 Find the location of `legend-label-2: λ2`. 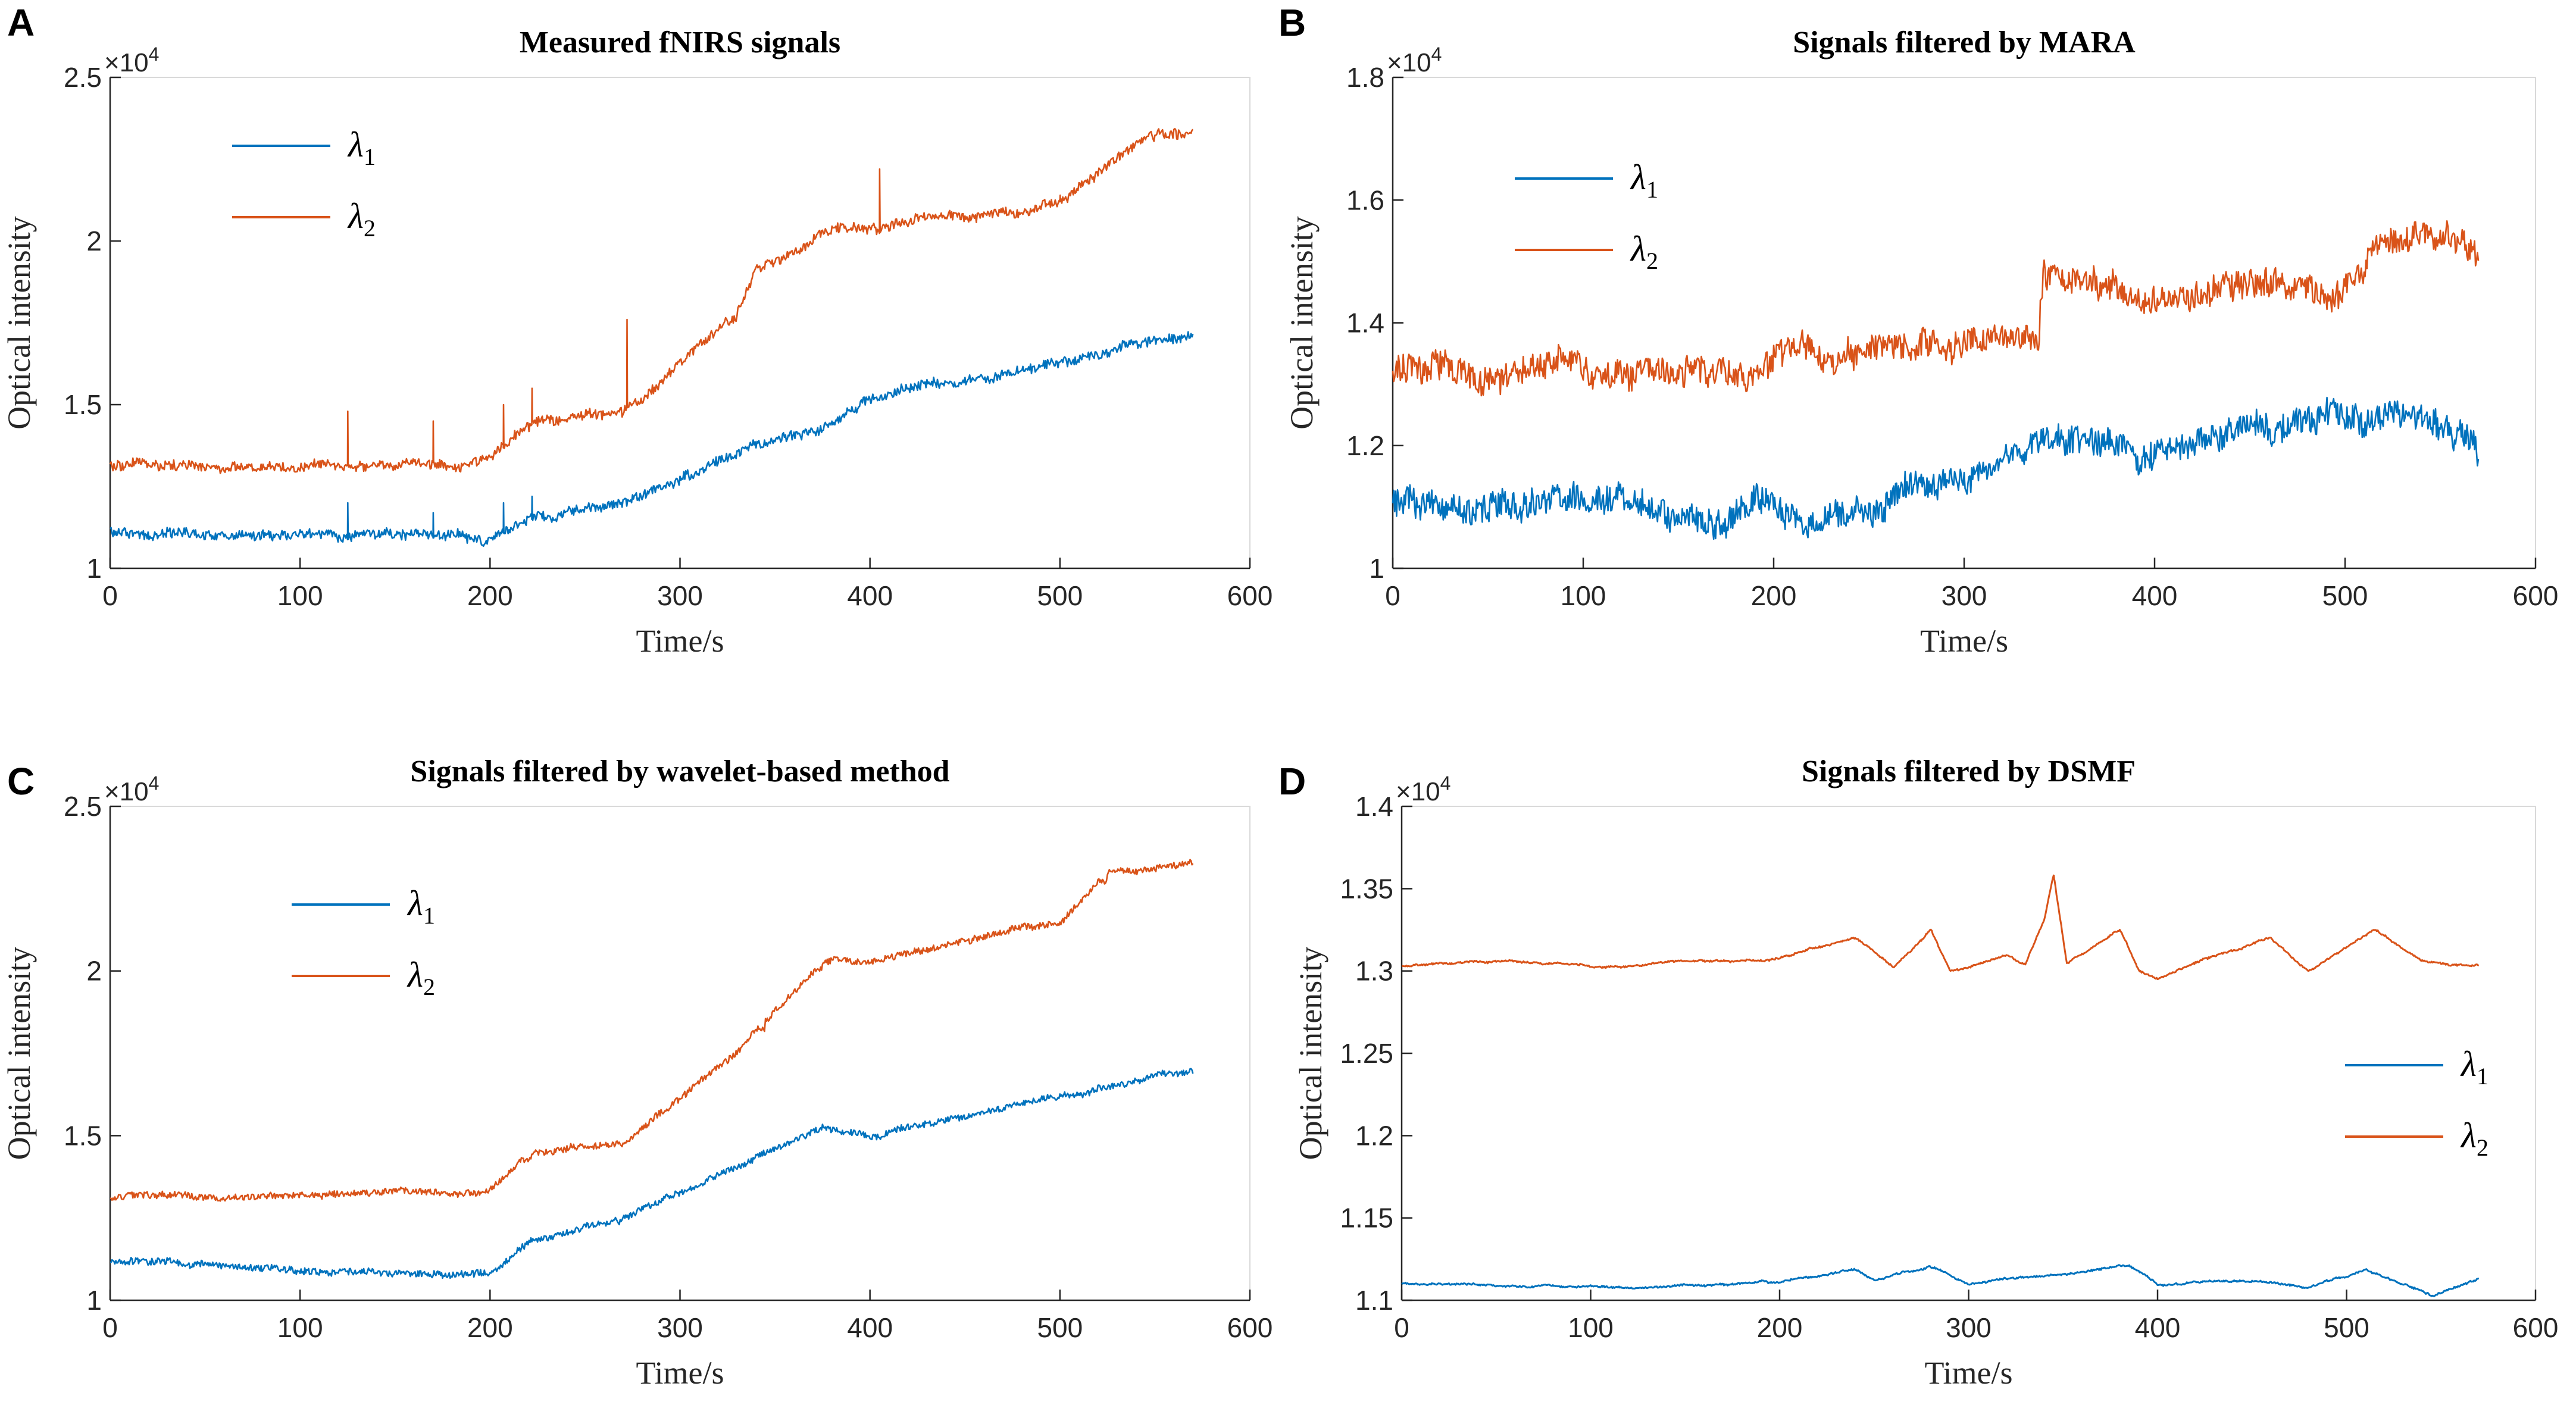

legend-label-2: λ2 is located at coordinates (421, 977).